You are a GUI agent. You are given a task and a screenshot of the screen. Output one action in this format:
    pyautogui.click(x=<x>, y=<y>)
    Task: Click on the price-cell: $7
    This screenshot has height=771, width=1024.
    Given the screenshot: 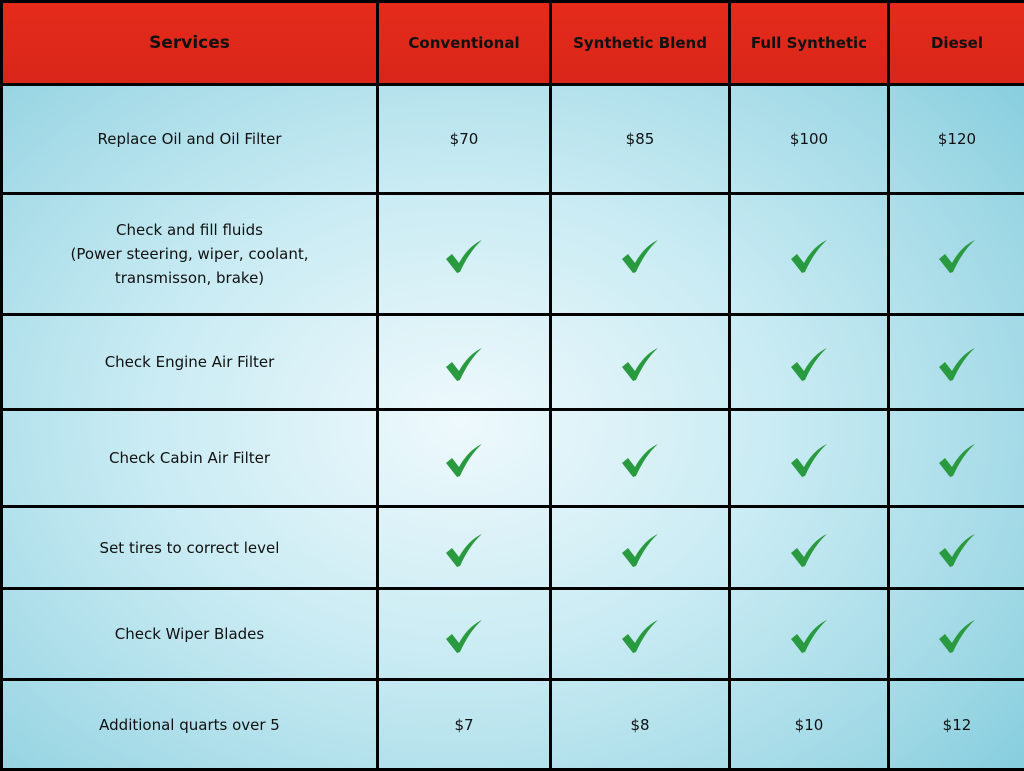 What is the action you would take?
    pyautogui.click(x=464, y=725)
    